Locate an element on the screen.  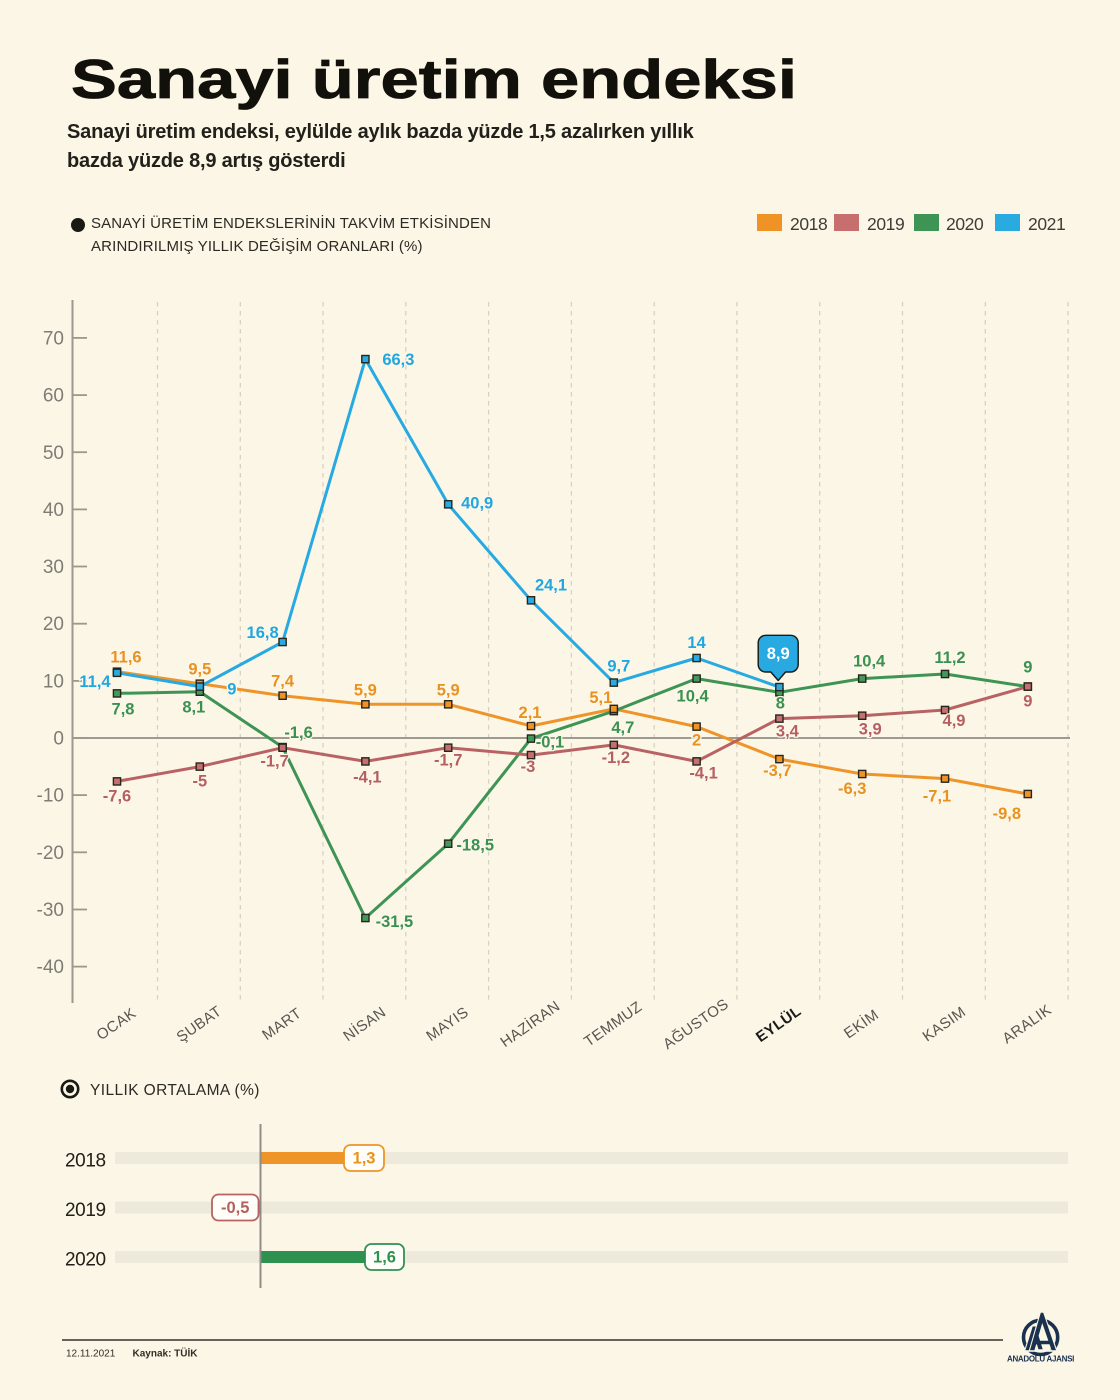
svg-text: 30 is located at coordinates (53, 567).